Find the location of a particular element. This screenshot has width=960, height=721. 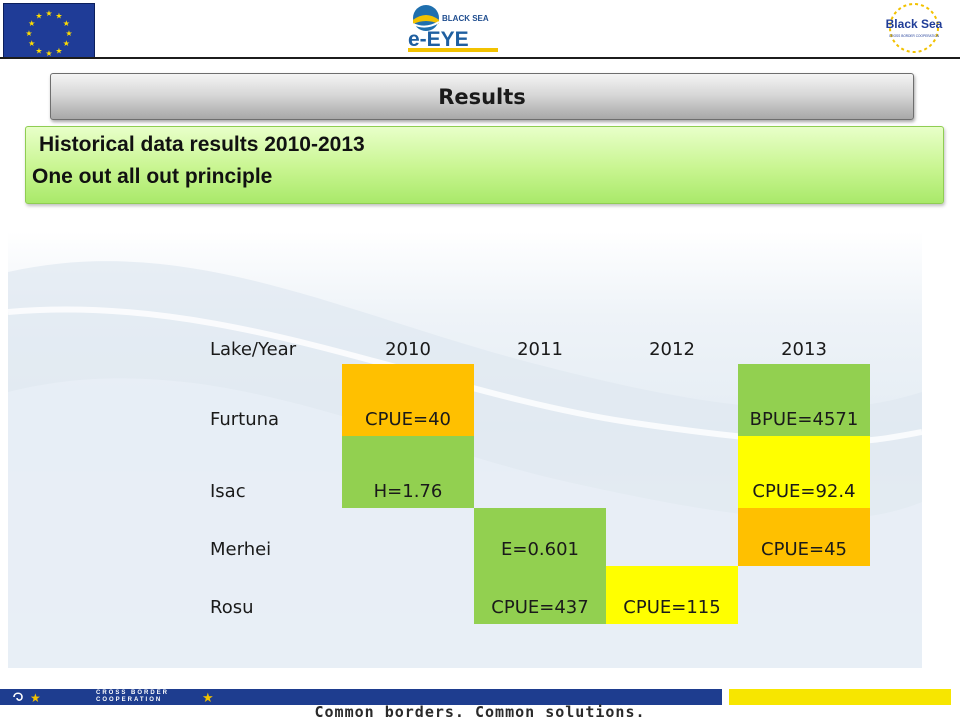

table-cell: E=0.601 is located at coordinates (540, 537).